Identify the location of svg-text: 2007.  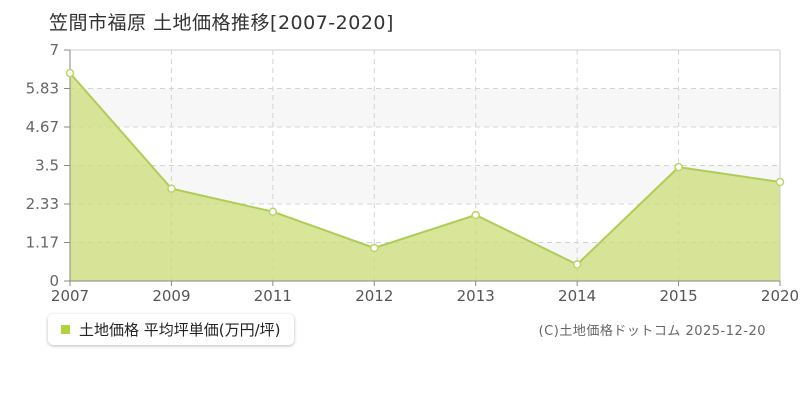
(70, 296).